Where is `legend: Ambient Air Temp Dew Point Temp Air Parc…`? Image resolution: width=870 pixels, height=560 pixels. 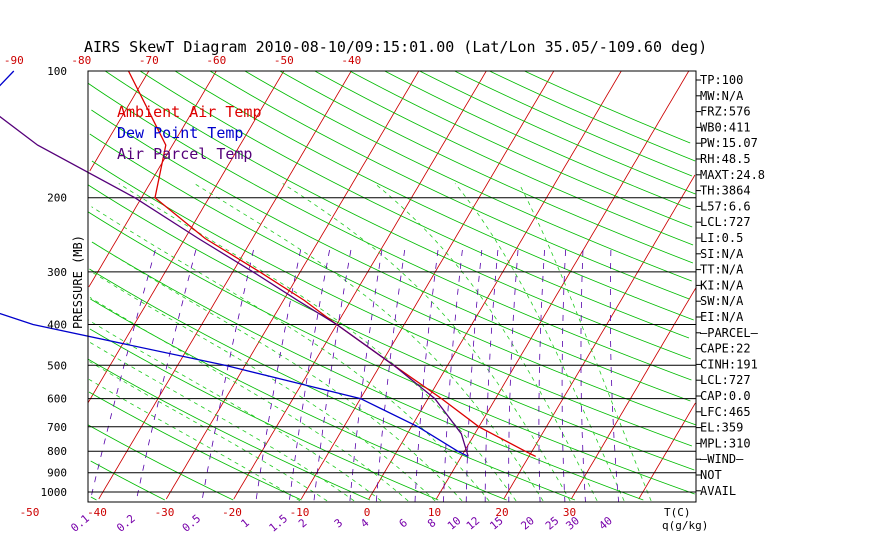 legend: Ambient Air Temp Dew Point Temp Air Parc… is located at coordinates (189, 133).